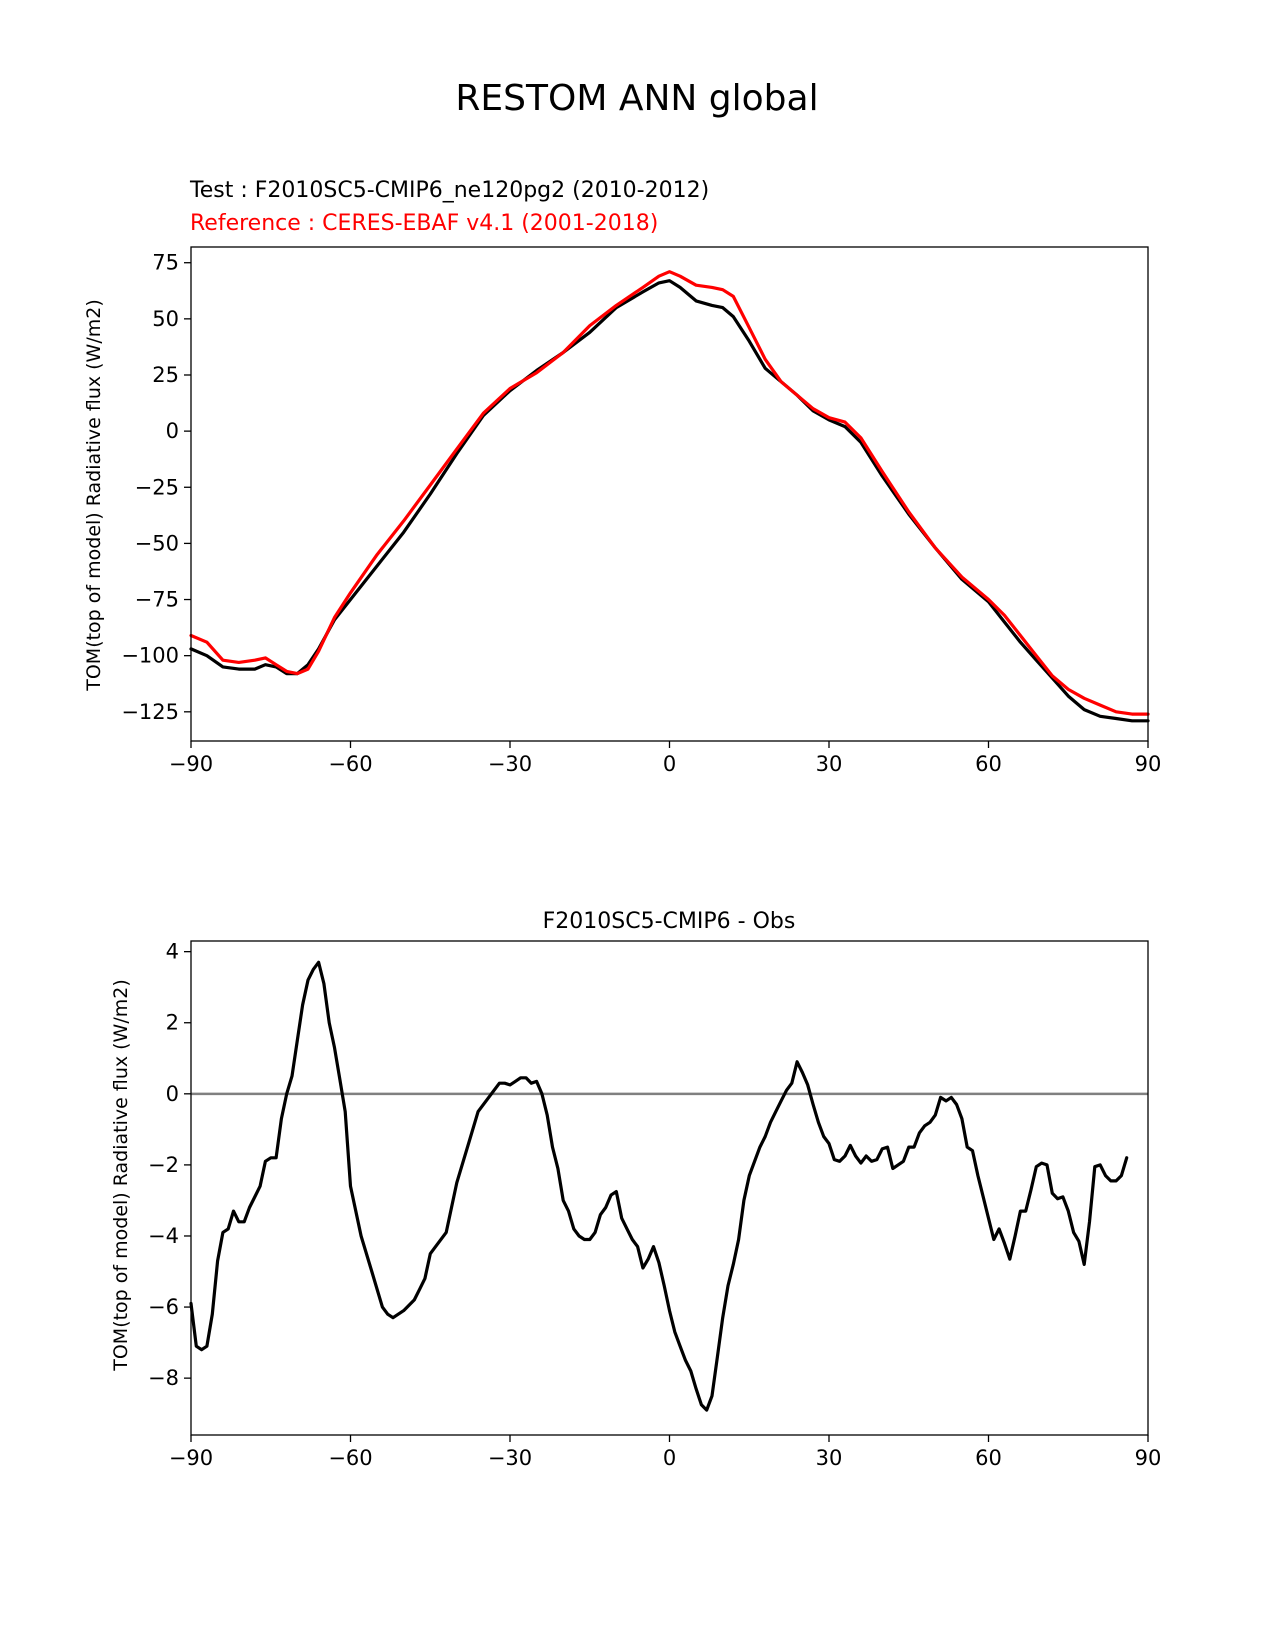  I want to click on bottom-y-tick-label: 0, so click(172, 1094).